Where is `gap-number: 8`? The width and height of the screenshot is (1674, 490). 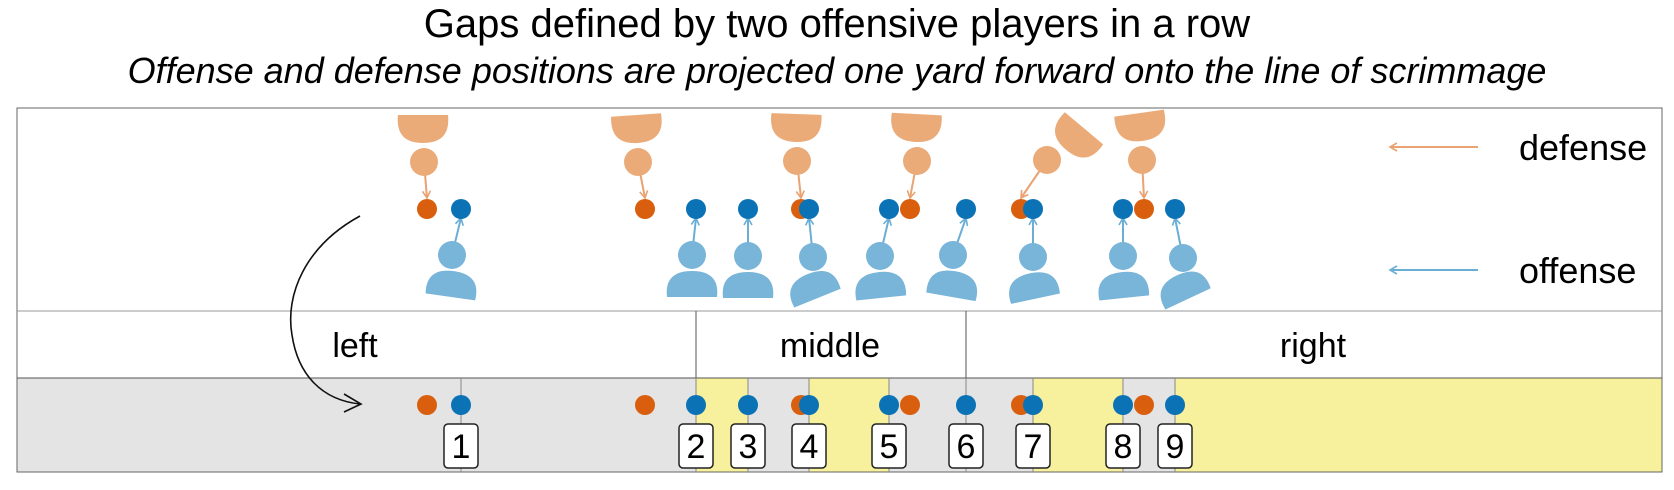 gap-number: 8 is located at coordinates (1123, 447).